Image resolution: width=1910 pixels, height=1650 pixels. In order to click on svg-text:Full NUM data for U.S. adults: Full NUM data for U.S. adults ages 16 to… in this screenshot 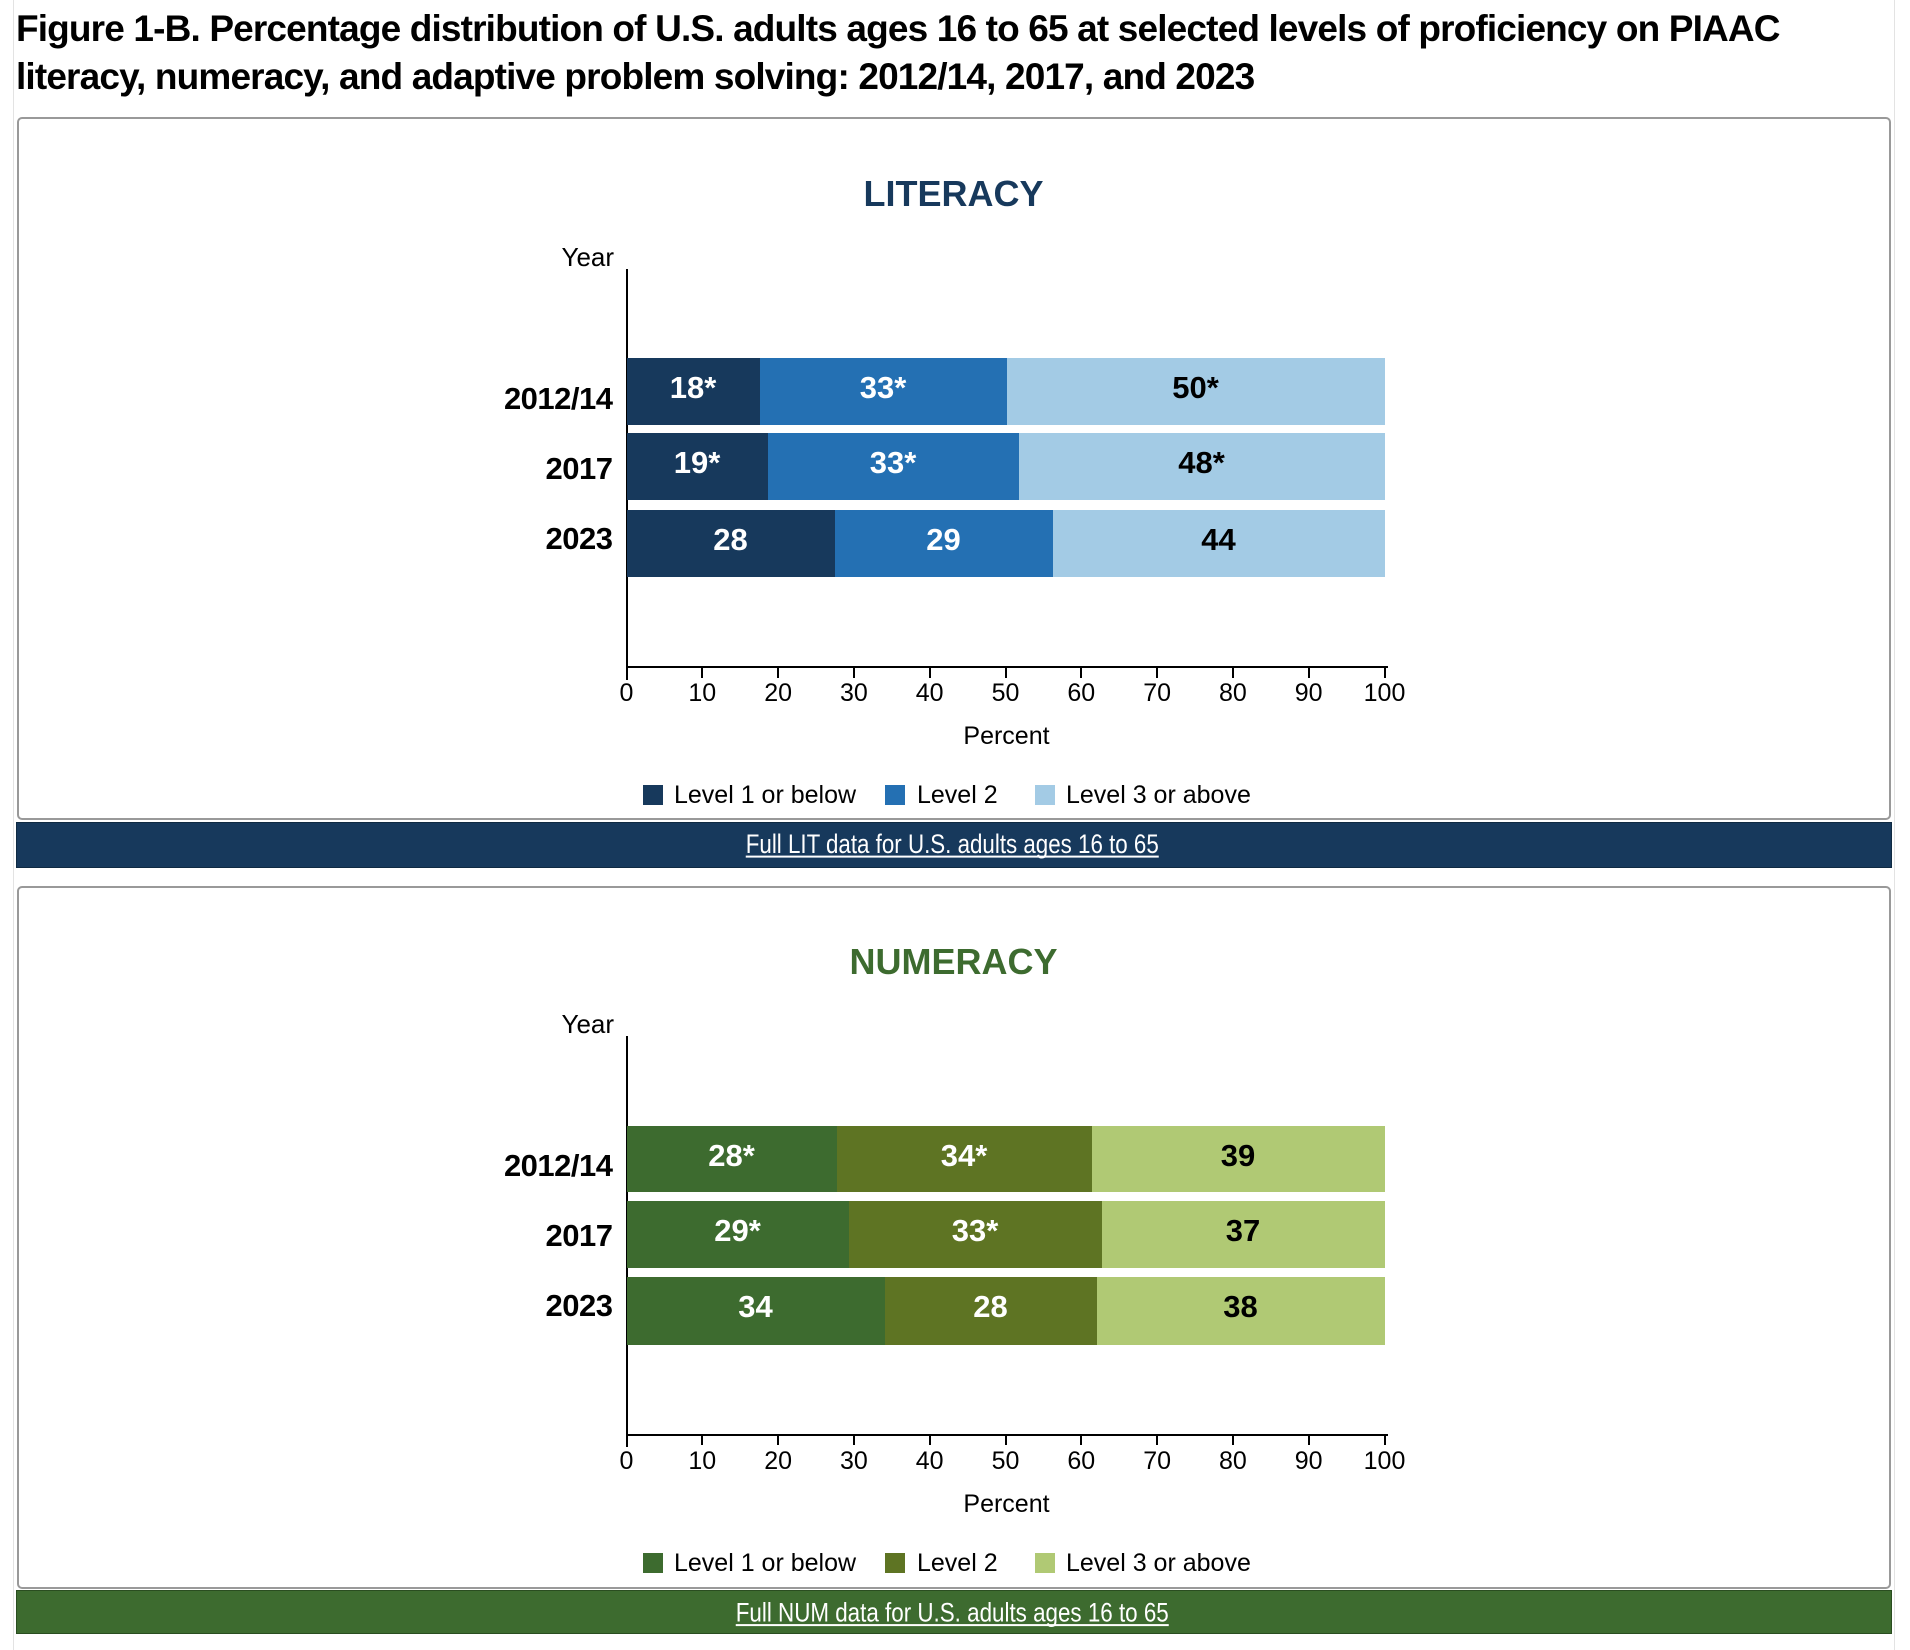, I will do `click(951, 1613)`.